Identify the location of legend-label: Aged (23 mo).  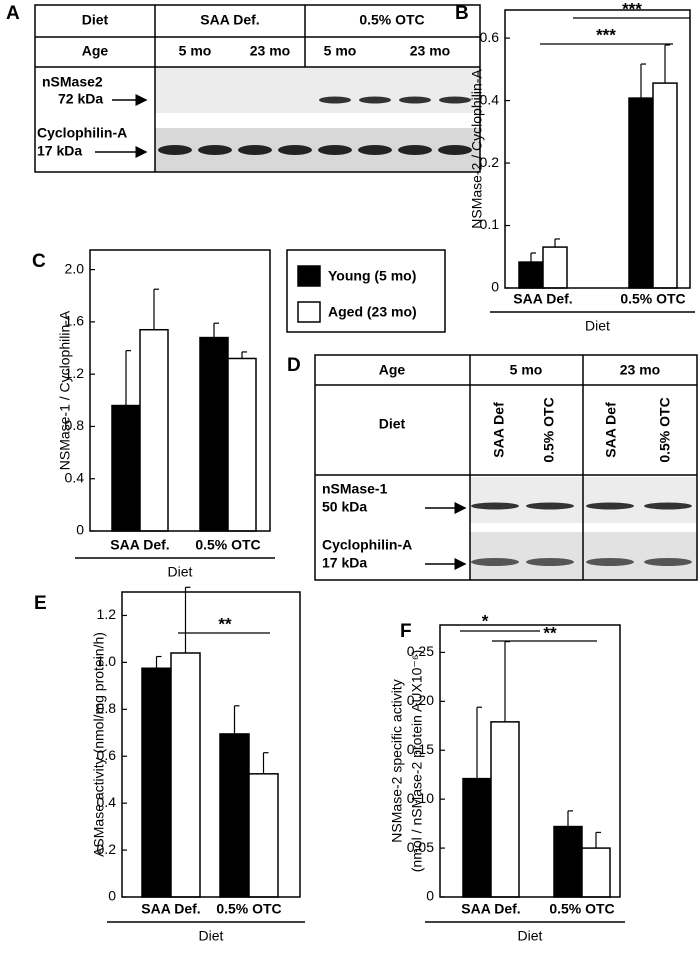
(372, 312).